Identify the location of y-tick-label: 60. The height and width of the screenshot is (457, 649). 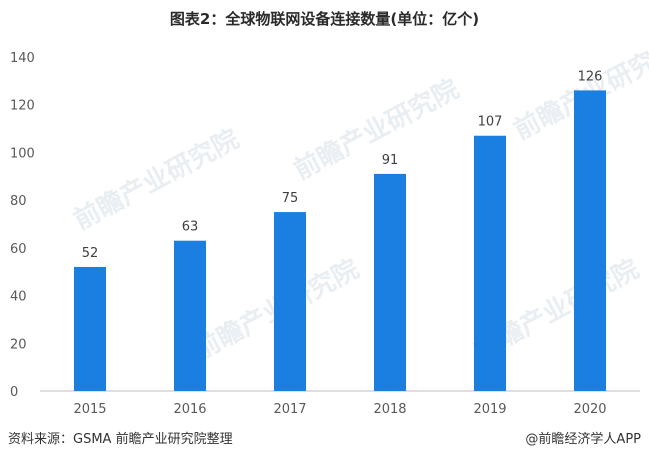
(18, 249).